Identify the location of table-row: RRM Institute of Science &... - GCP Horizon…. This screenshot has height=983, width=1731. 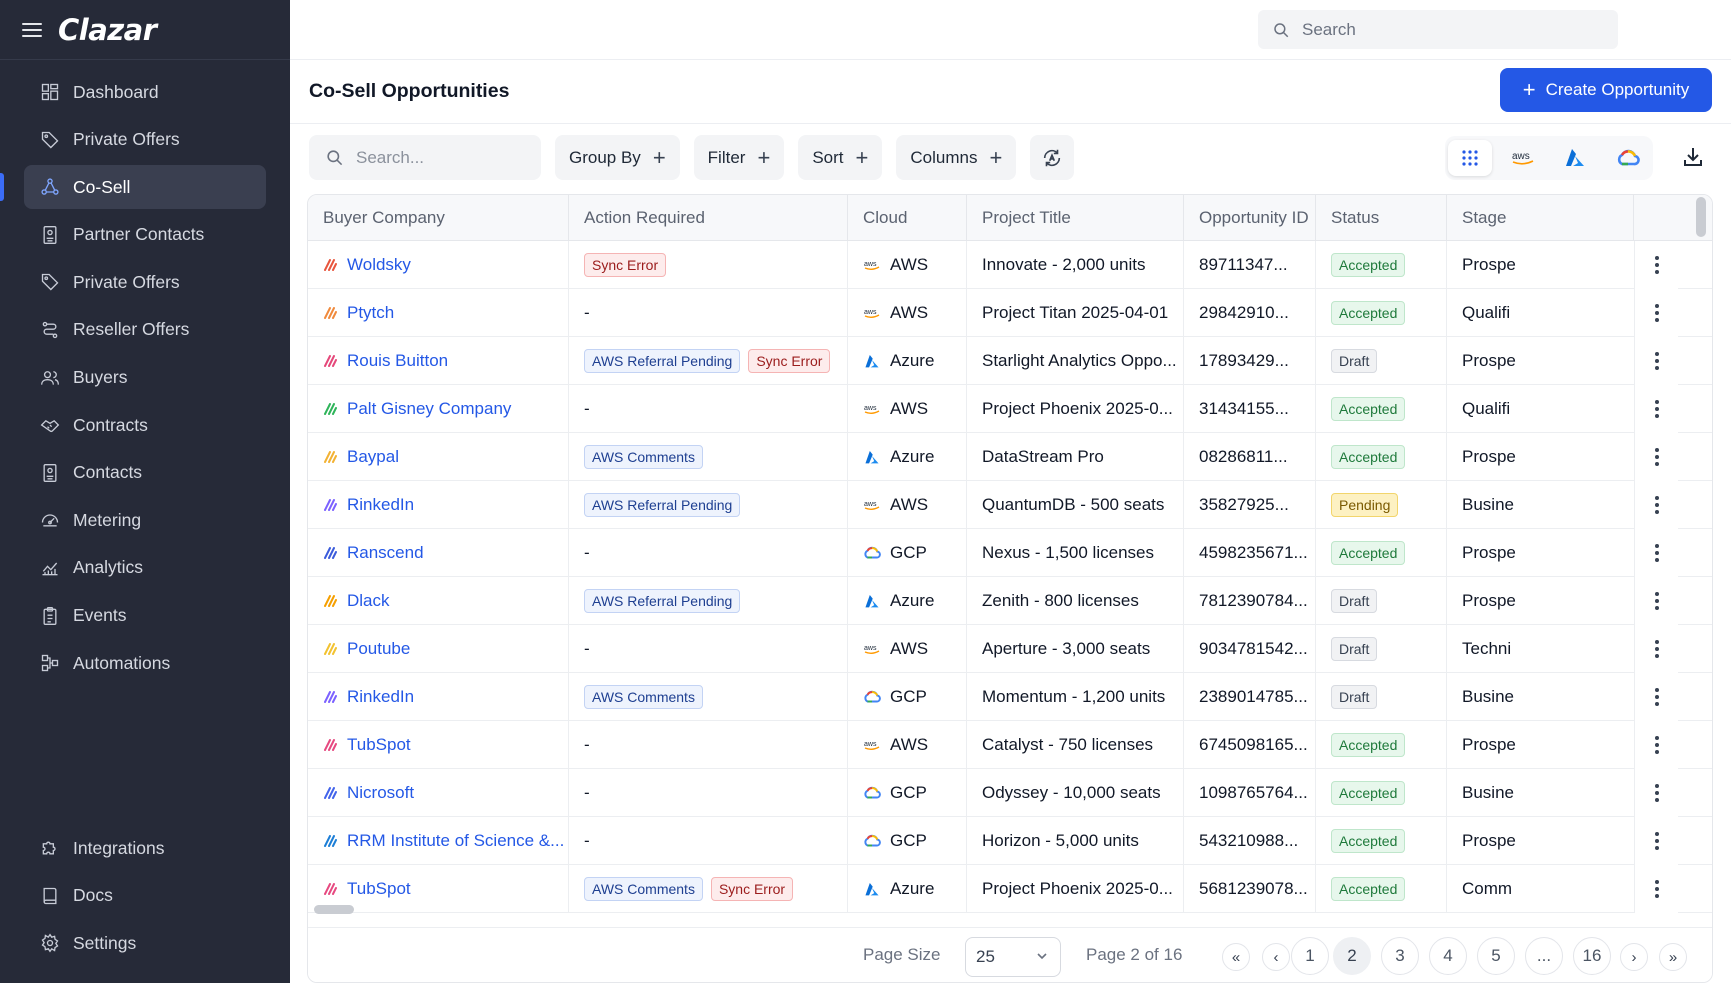
(1010, 841).